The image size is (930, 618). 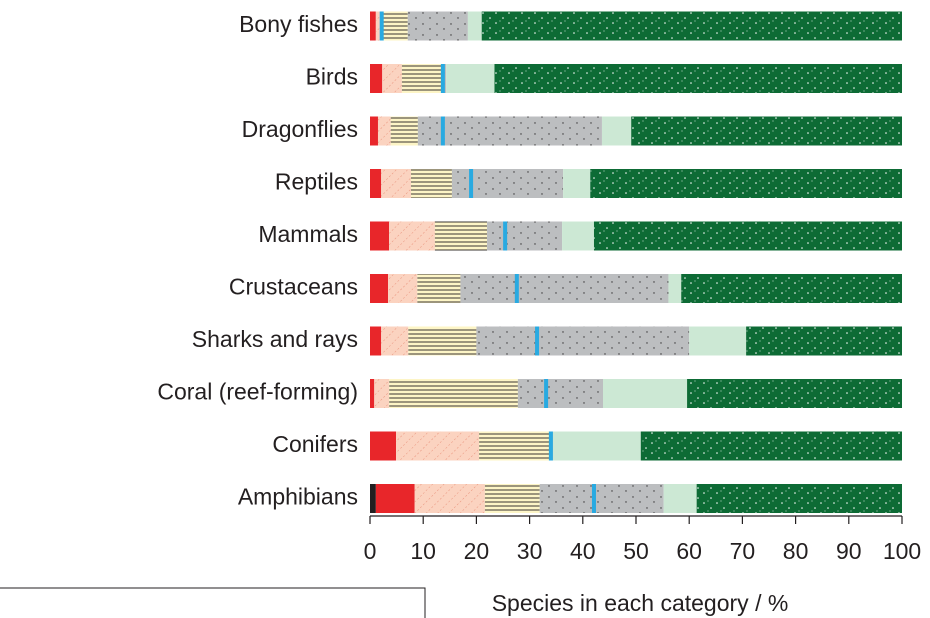 I want to click on category-label: Bony fishes, so click(x=298, y=24).